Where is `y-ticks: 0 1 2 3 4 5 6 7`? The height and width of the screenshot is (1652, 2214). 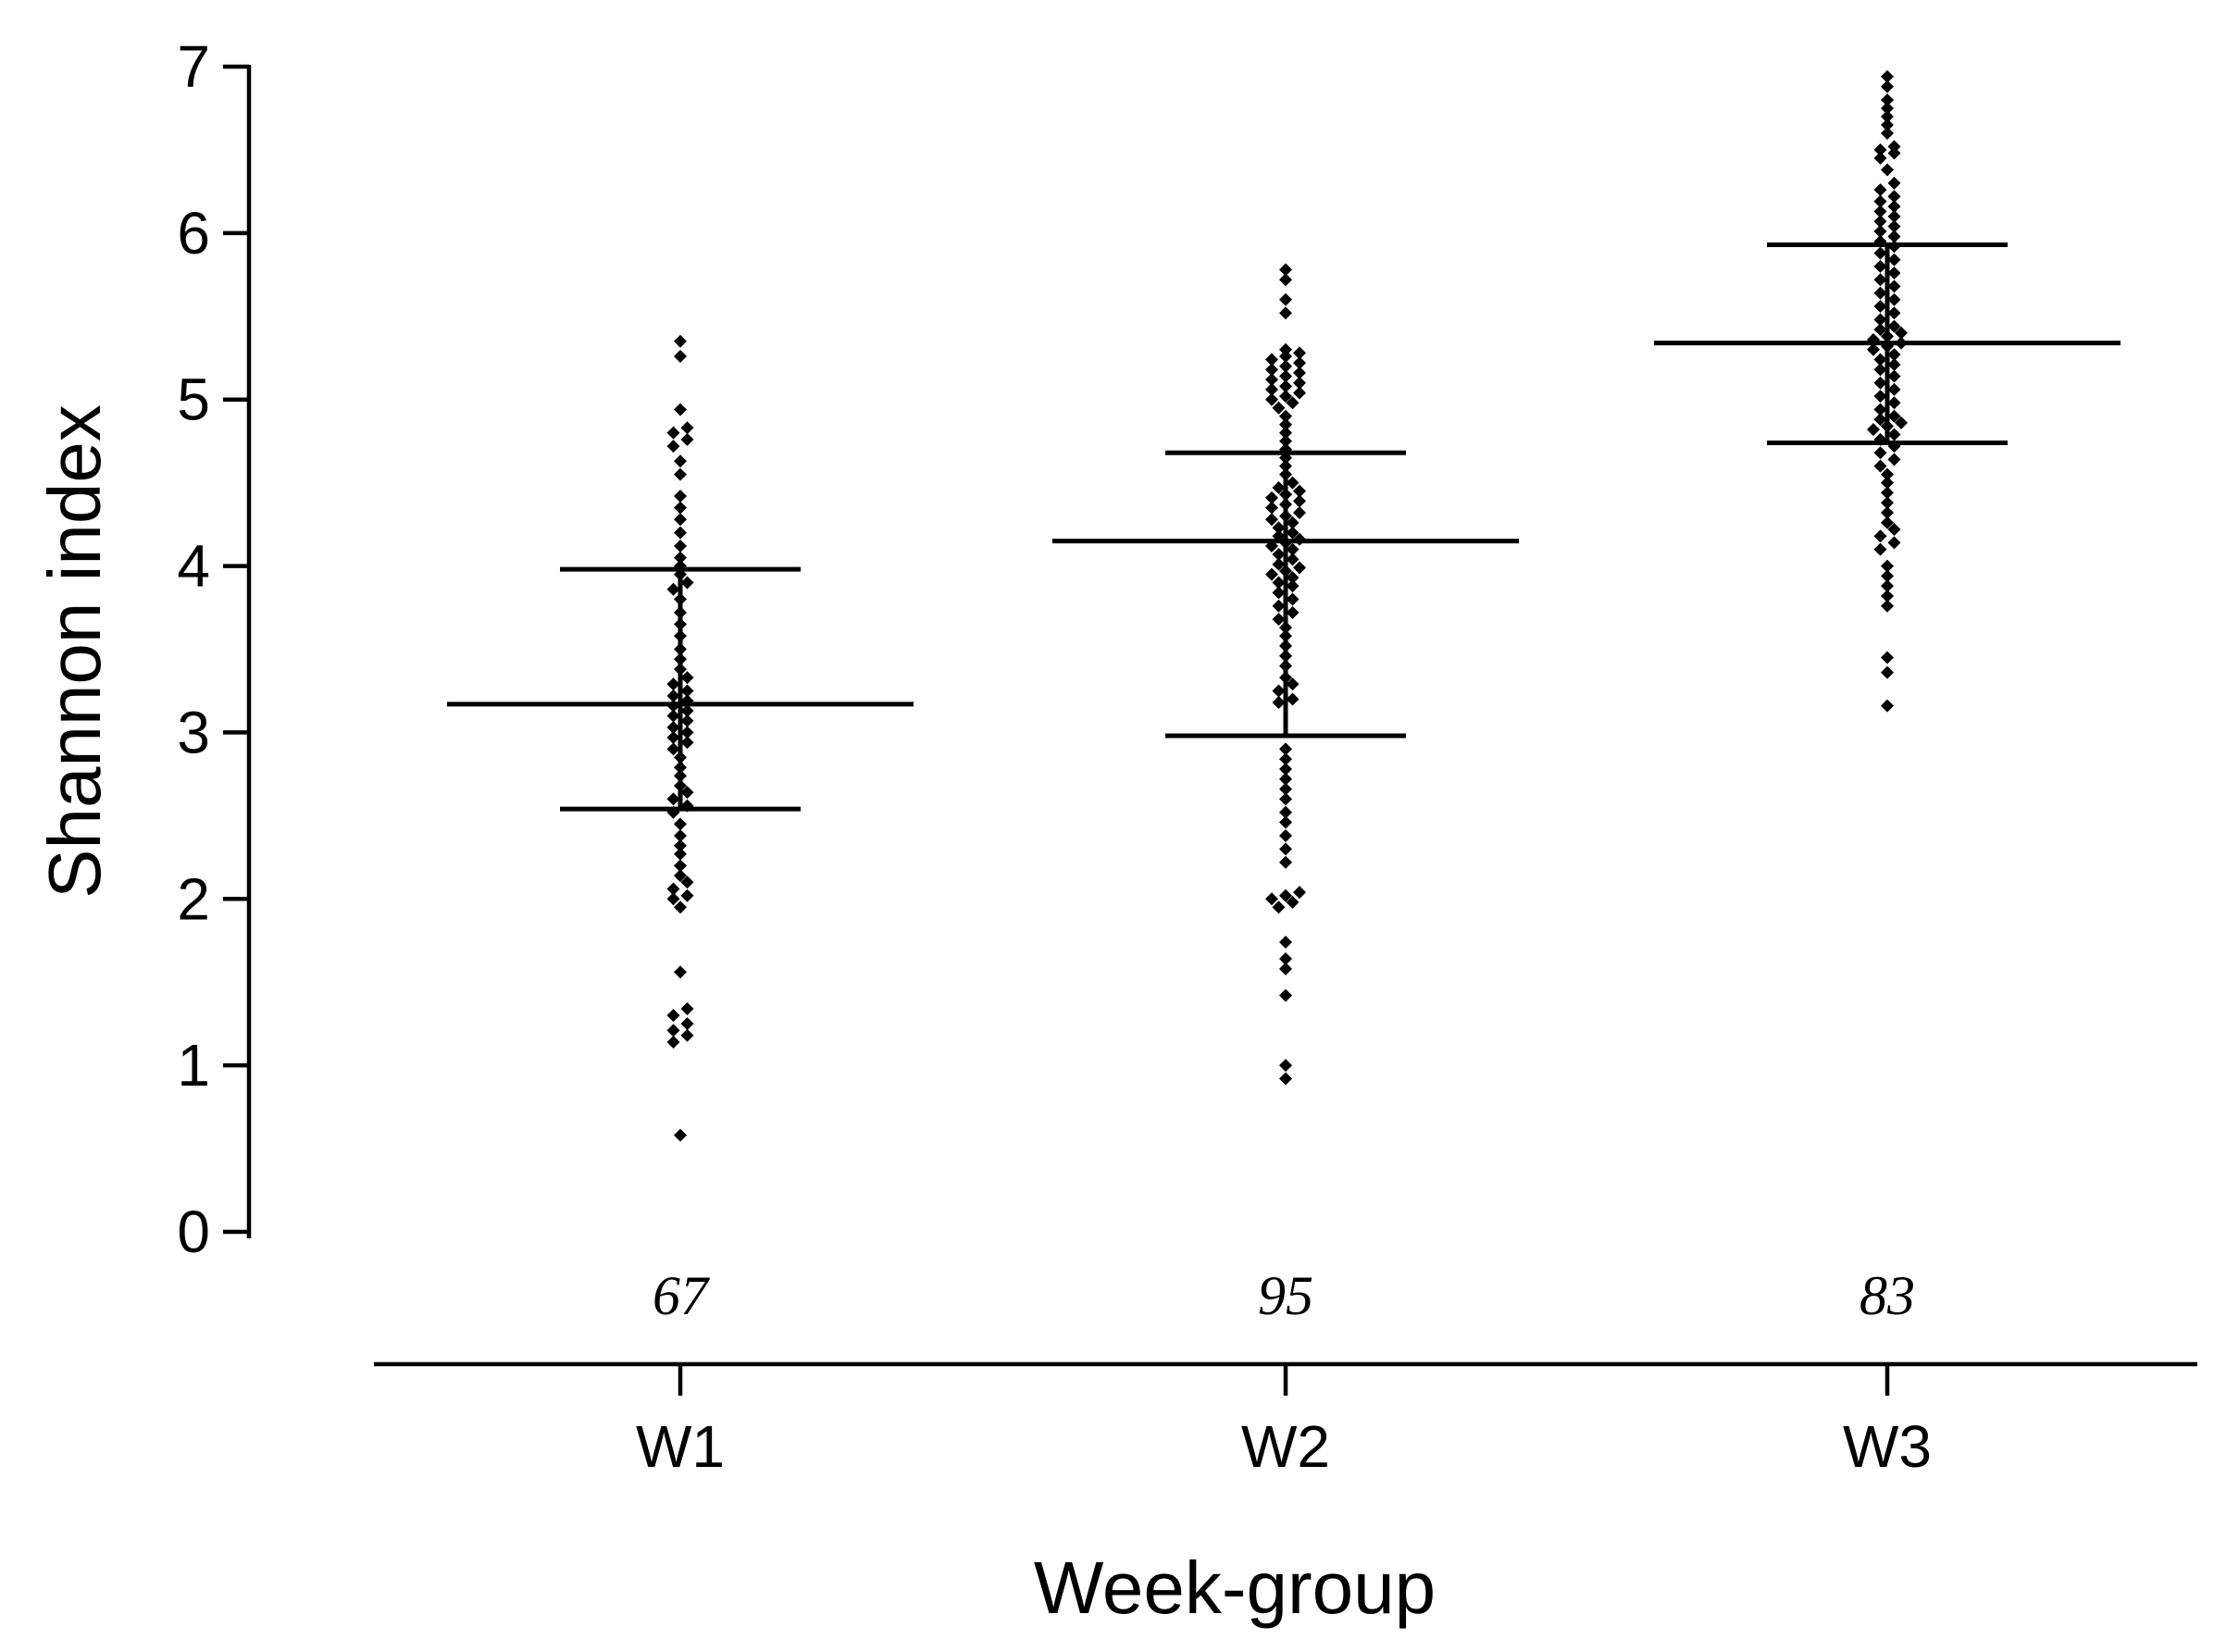
y-ticks: 0 1 2 3 4 5 6 7 is located at coordinates (213, 649).